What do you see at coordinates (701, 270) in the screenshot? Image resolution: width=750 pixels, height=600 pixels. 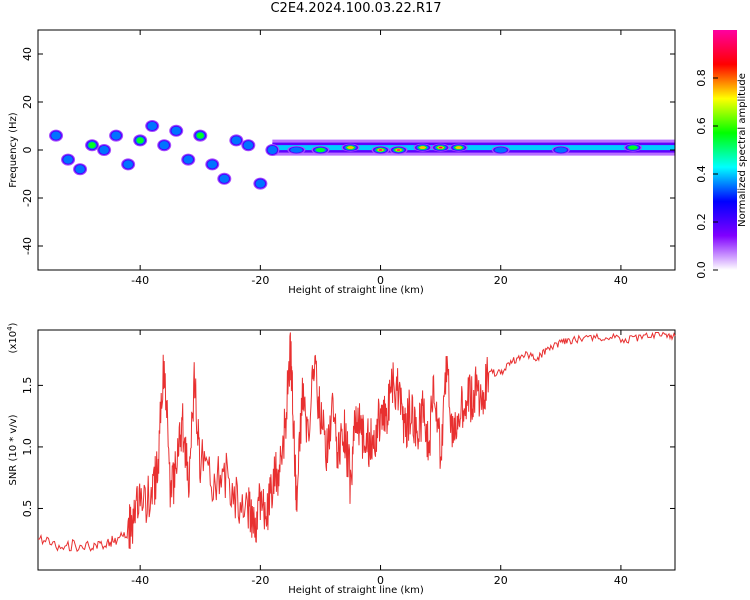 I see `colorbar-tick-label: 0.0` at bounding box center [701, 270].